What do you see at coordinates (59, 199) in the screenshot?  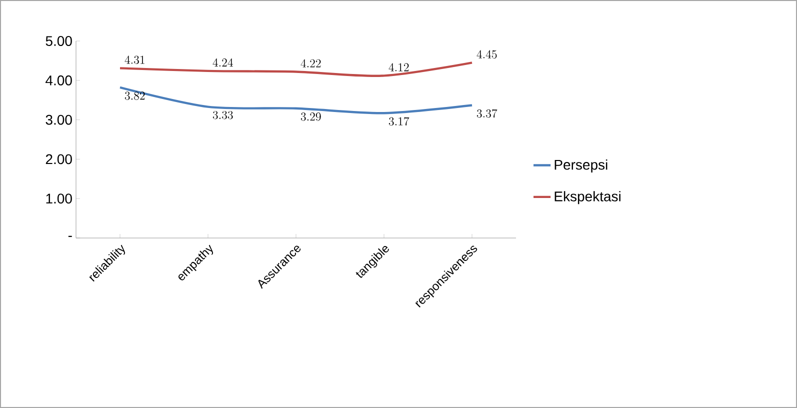 I see `y-tick-label: 1.00` at bounding box center [59, 199].